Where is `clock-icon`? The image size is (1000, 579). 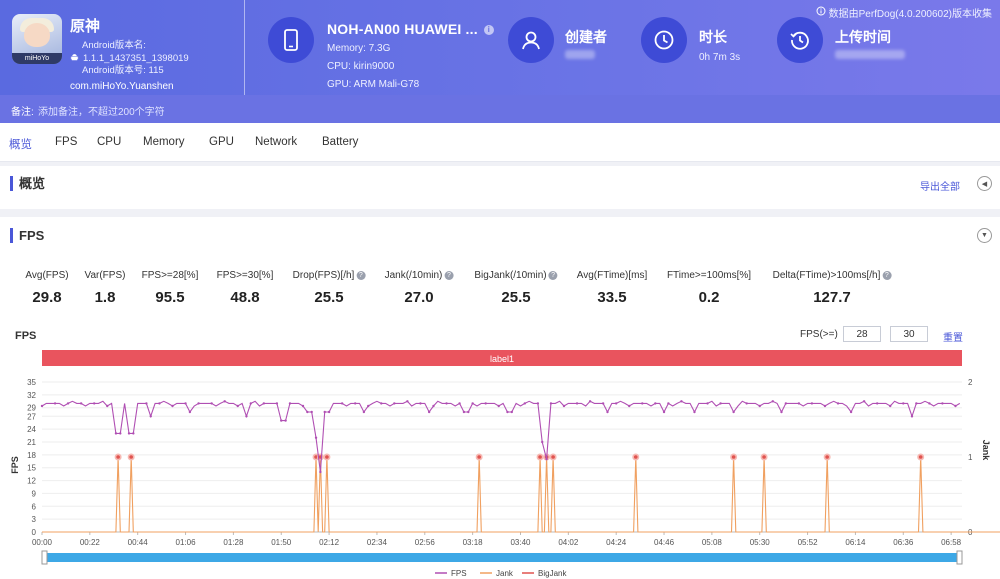 clock-icon is located at coordinates (664, 40).